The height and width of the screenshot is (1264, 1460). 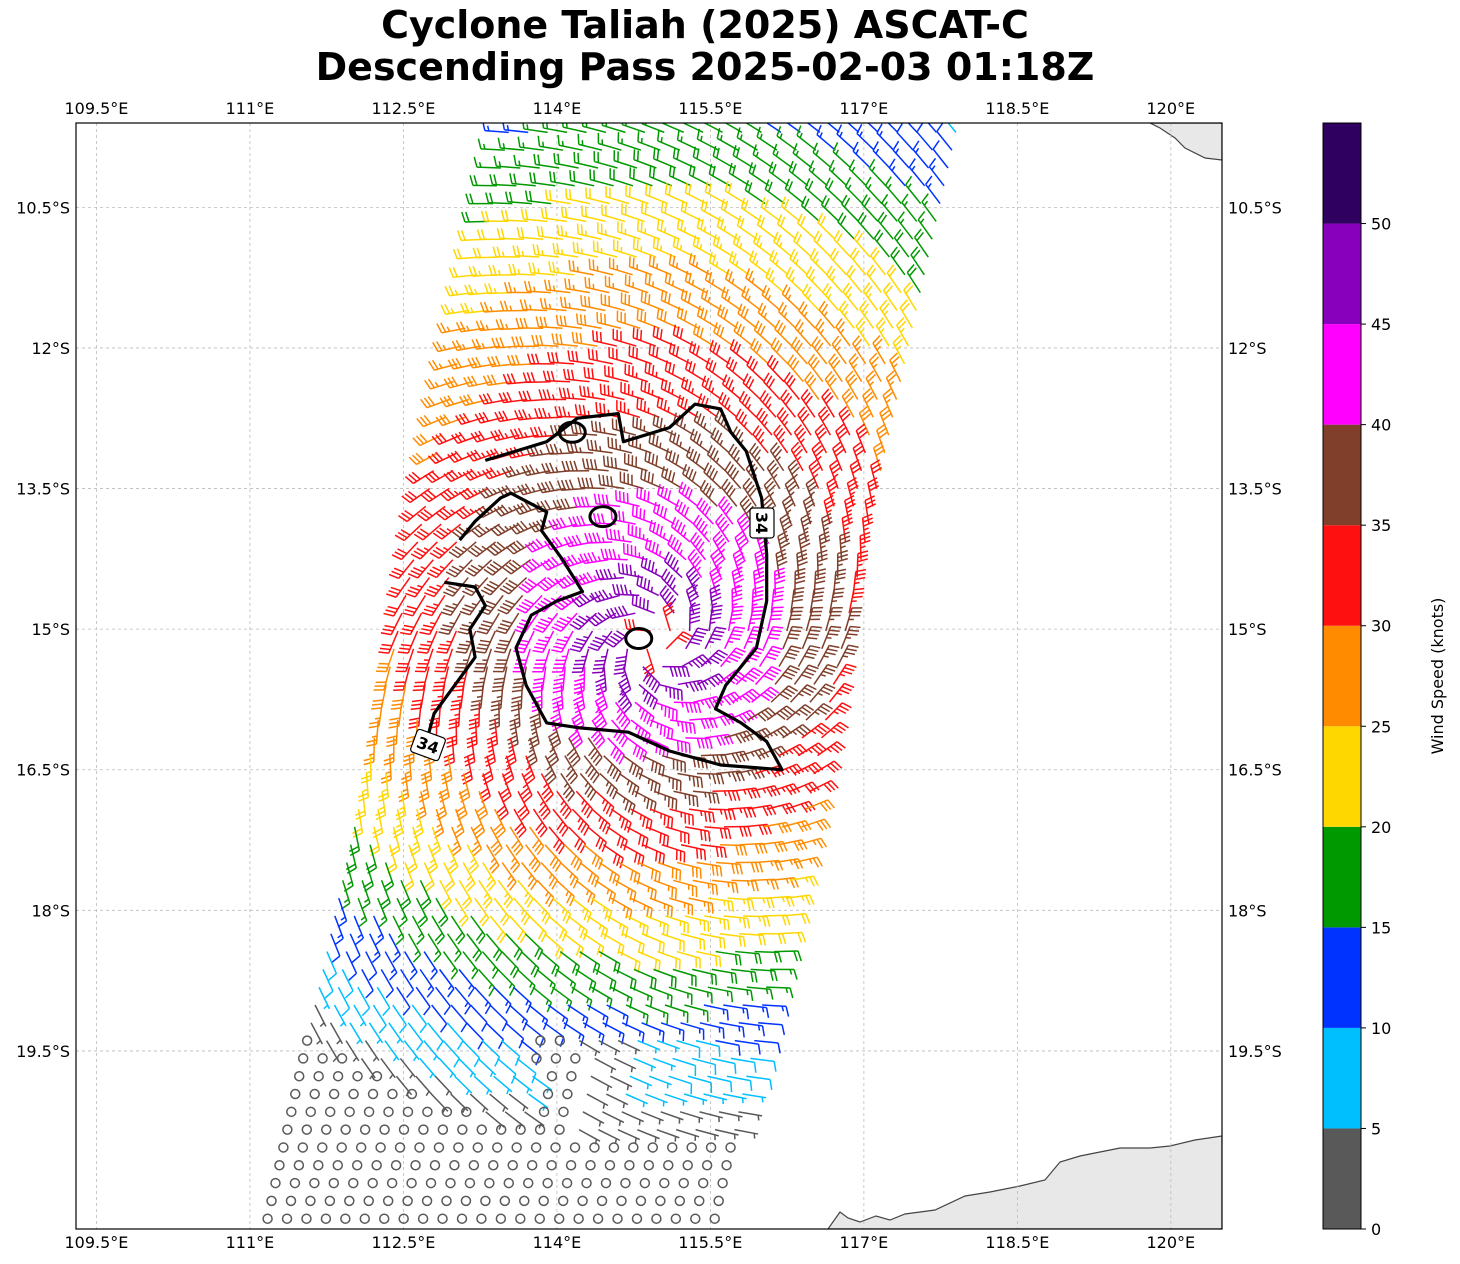 I want to click on lon-tick-label-bottom: 117°E, so click(x=864, y=1242).